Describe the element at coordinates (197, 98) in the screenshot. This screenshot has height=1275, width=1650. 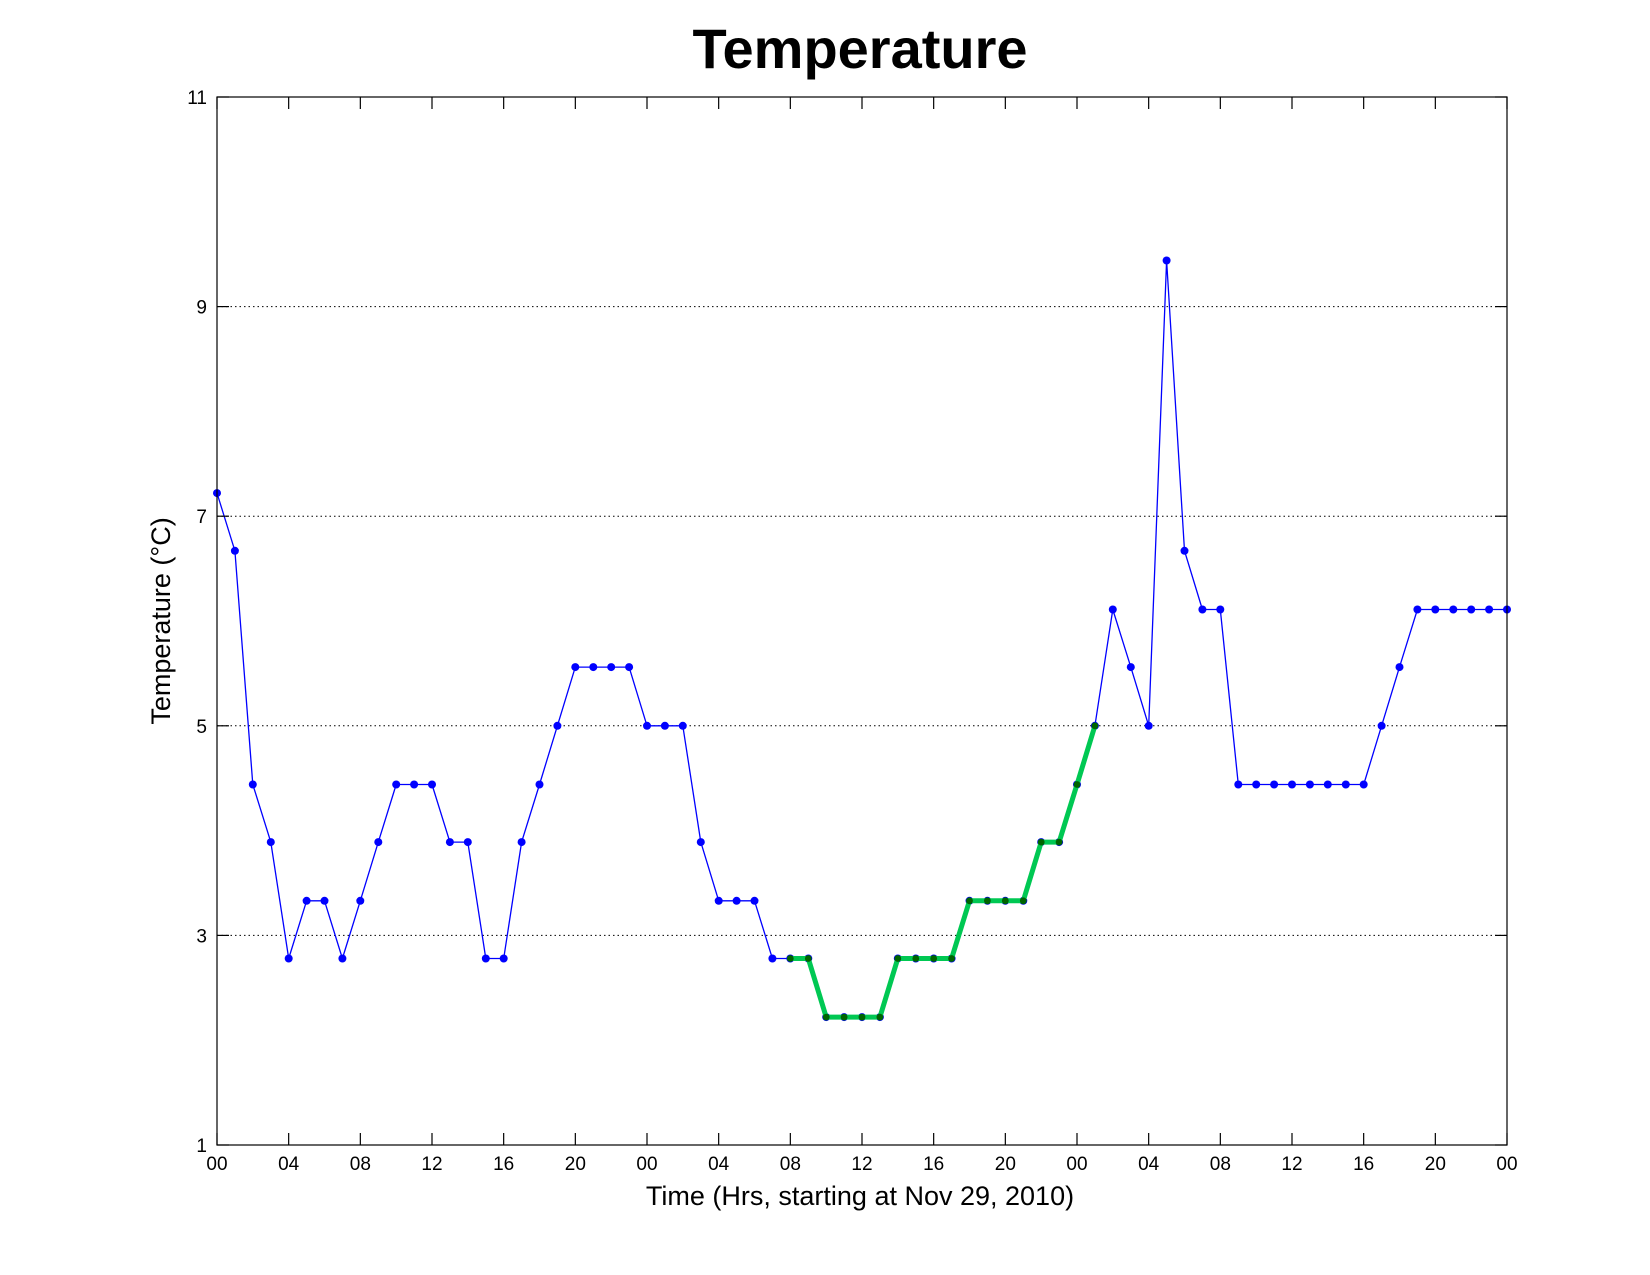
I see `y-tick-label: 11` at that location.